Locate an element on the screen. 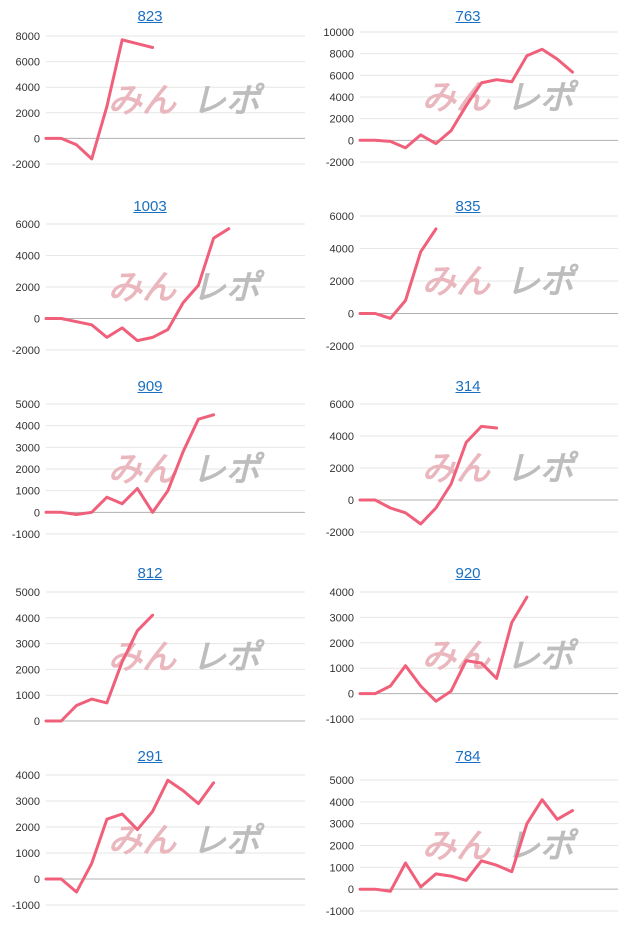 The width and height of the screenshot is (640, 931). chart-title-link: 909 is located at coordinates (150, 386).